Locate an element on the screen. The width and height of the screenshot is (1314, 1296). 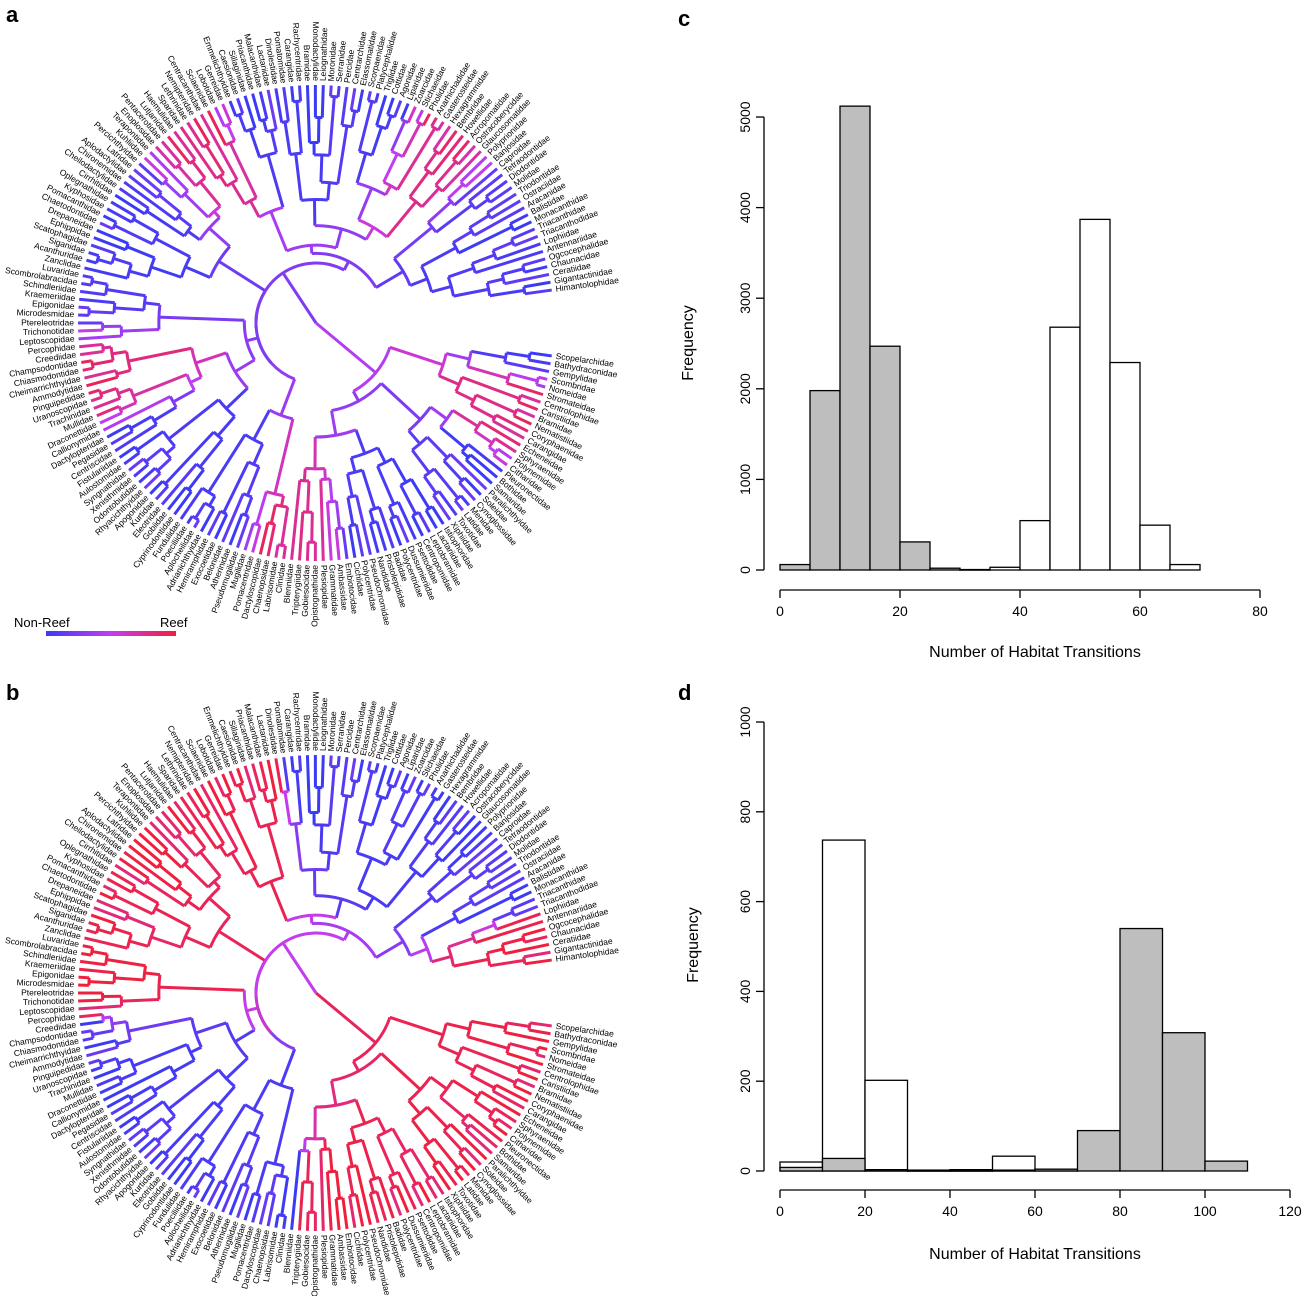
x-tick-label: 100 is located at coordinates (1205, 1211).